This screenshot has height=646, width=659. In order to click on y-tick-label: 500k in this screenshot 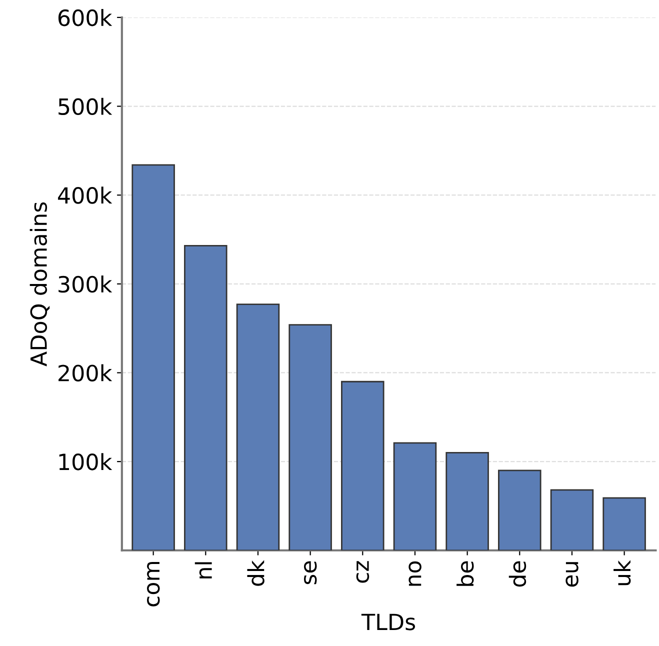, I will do `click(85, 107)`.